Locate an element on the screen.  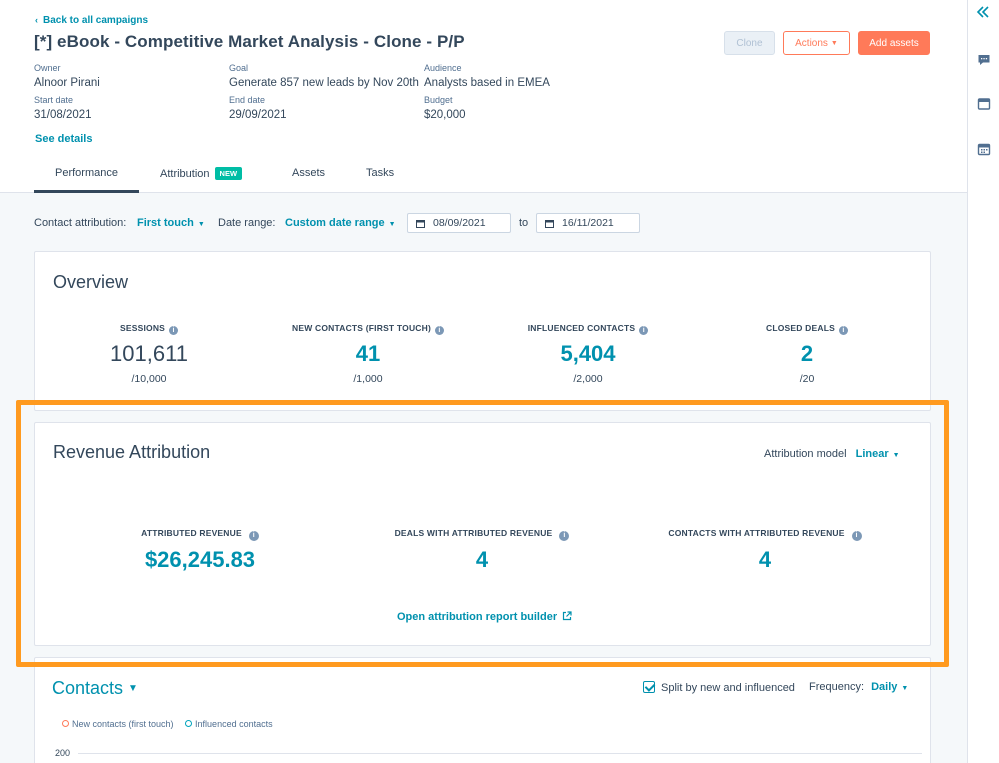
date-range-label: Date range: is located at coordinates (247, 223).